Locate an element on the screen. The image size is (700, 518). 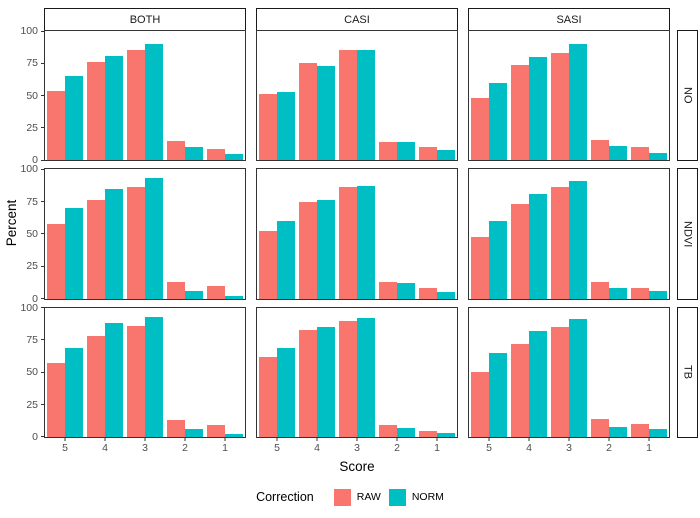
x-axis-tick-label: 5 is located at coordinates (277, 447).